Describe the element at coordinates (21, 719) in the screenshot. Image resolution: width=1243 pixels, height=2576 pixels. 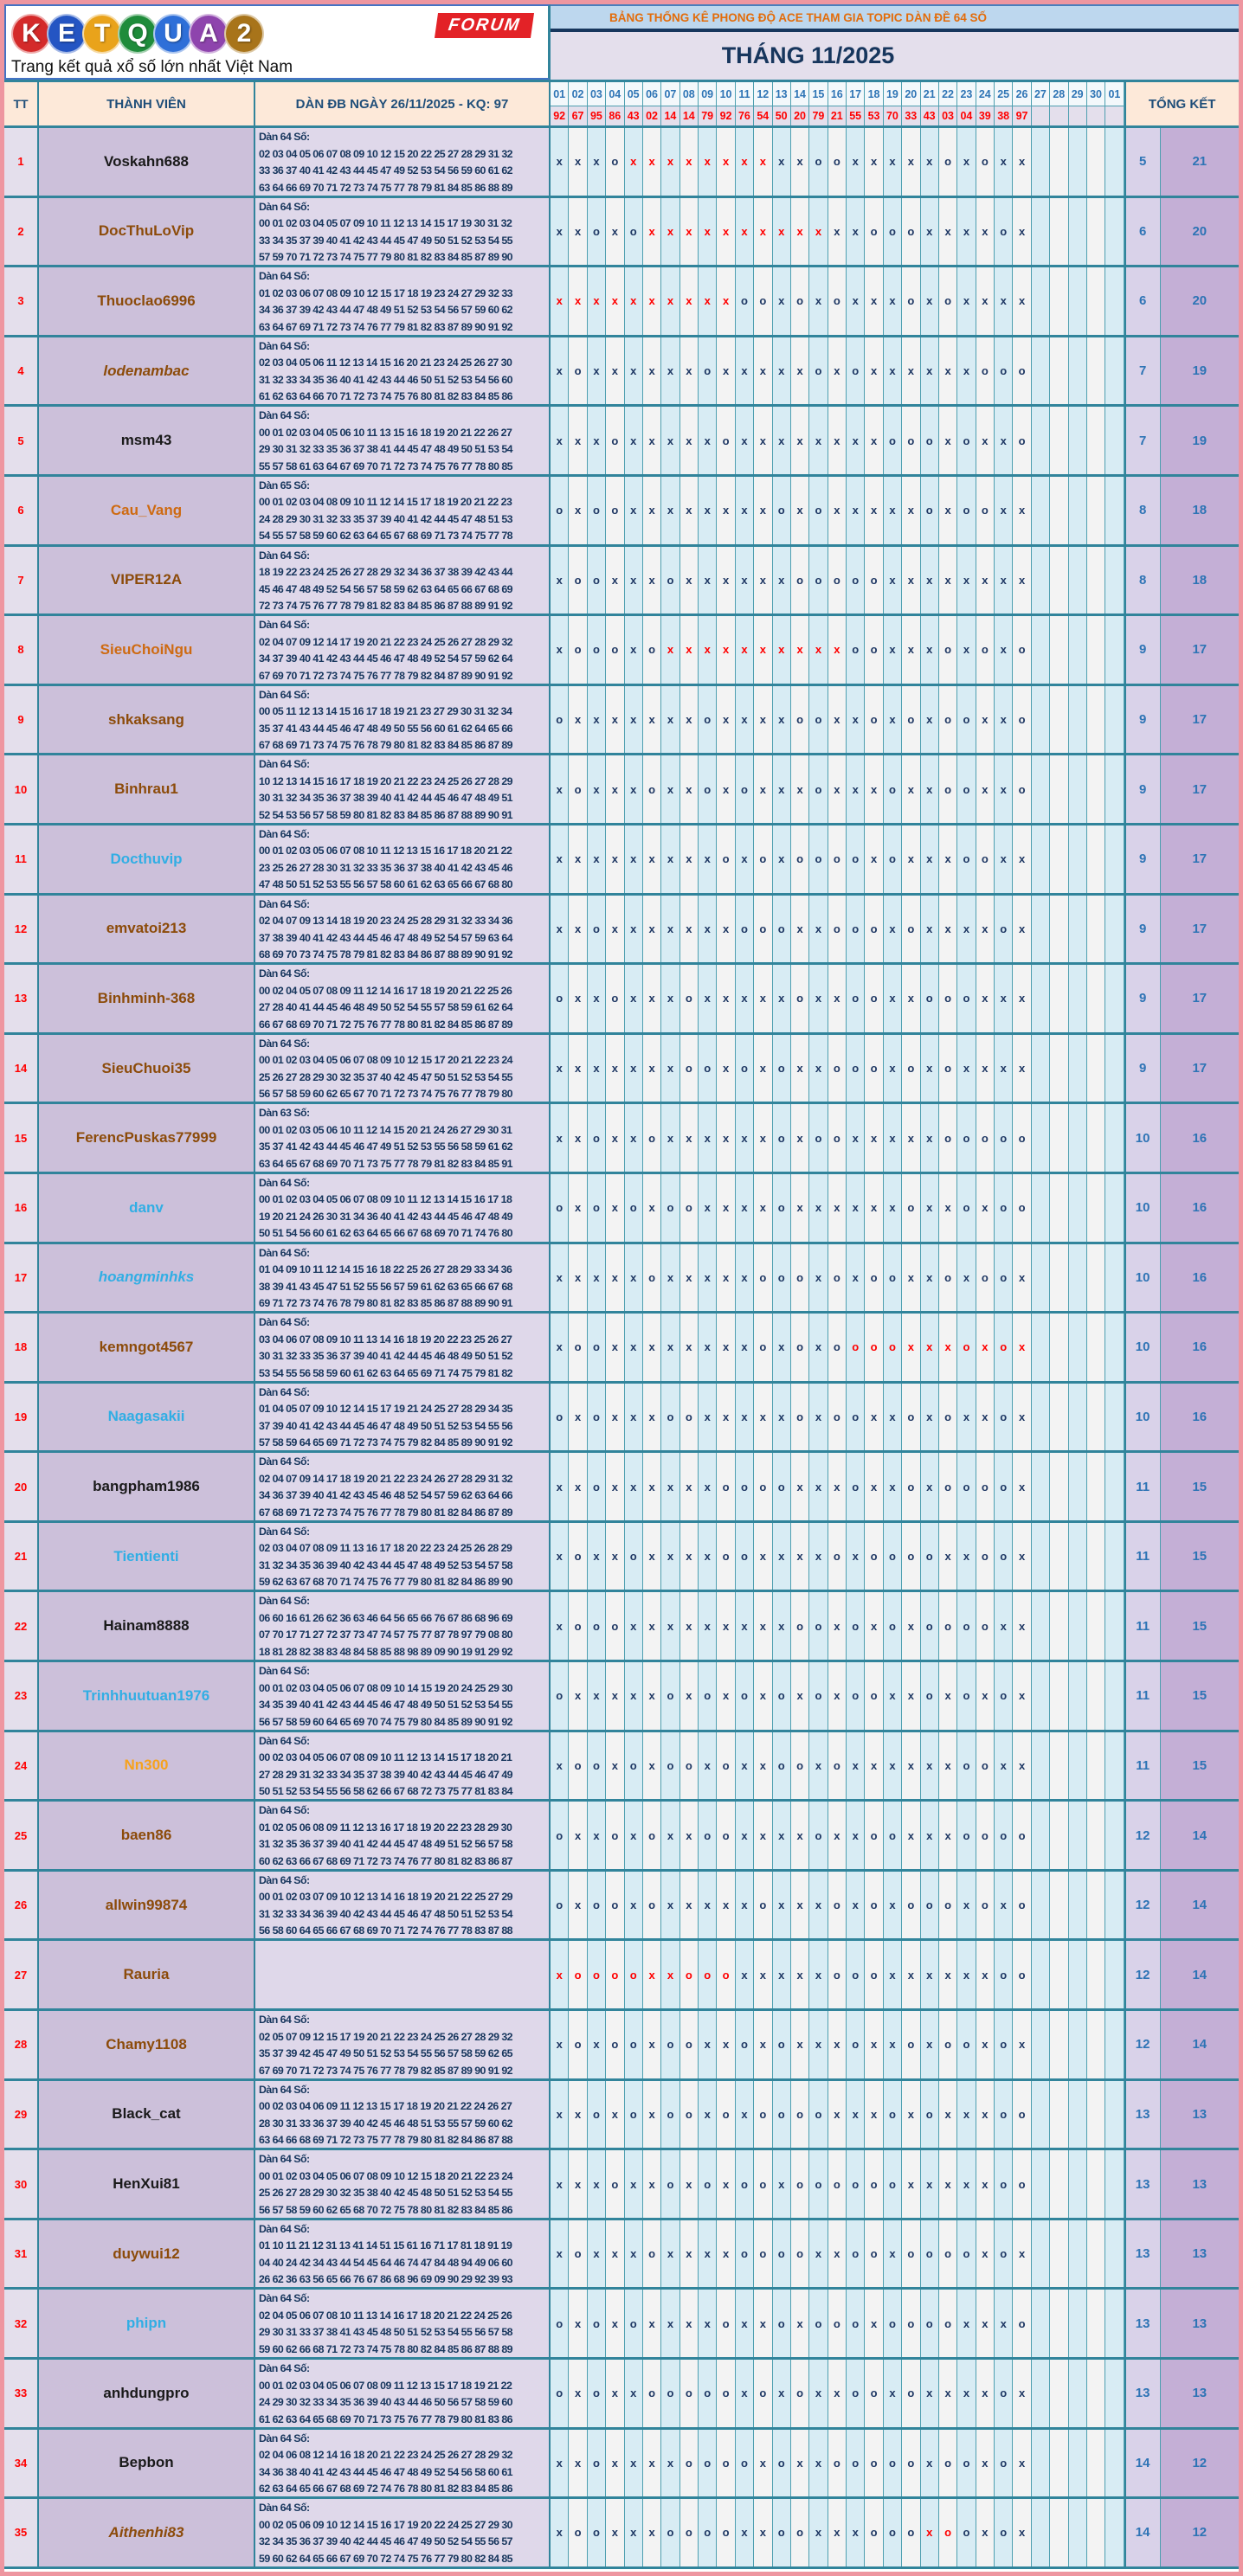
I see `row-number: 9` at that location.